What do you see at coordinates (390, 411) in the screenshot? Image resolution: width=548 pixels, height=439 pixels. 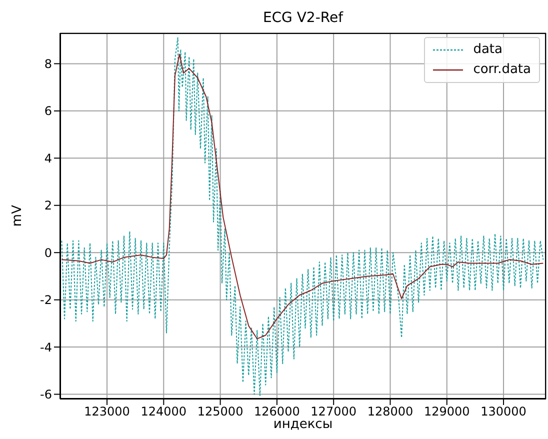 I see `x-tick-label: 128000` at bounding box center [390, 411].